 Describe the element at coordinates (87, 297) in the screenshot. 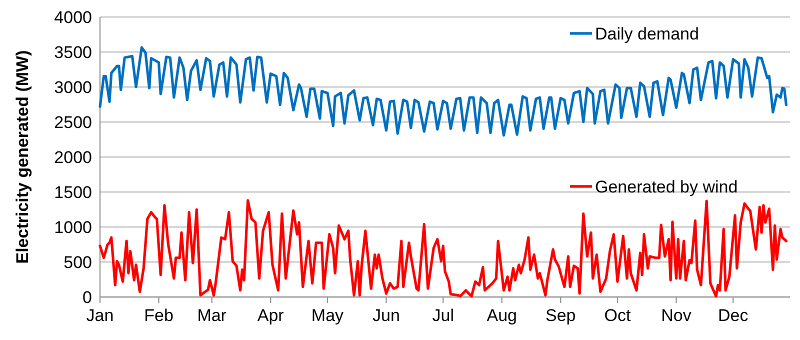

I see `y-tick-label: 0` at that location.